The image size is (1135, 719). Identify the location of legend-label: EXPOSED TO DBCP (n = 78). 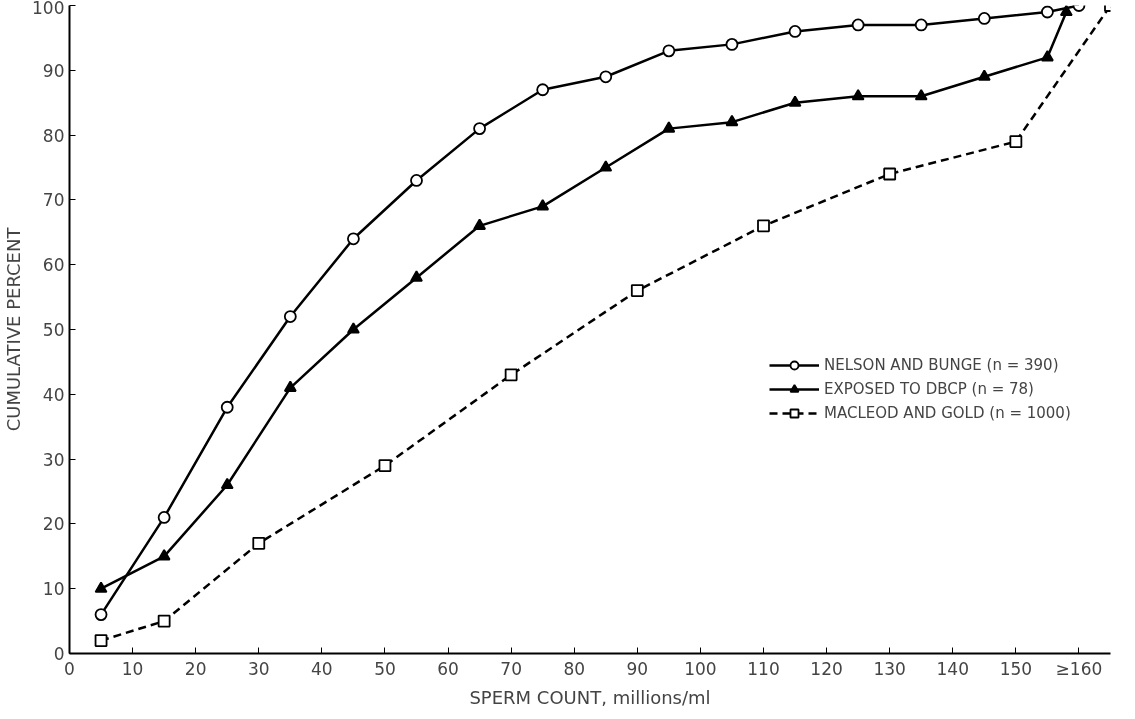
(929, 389).